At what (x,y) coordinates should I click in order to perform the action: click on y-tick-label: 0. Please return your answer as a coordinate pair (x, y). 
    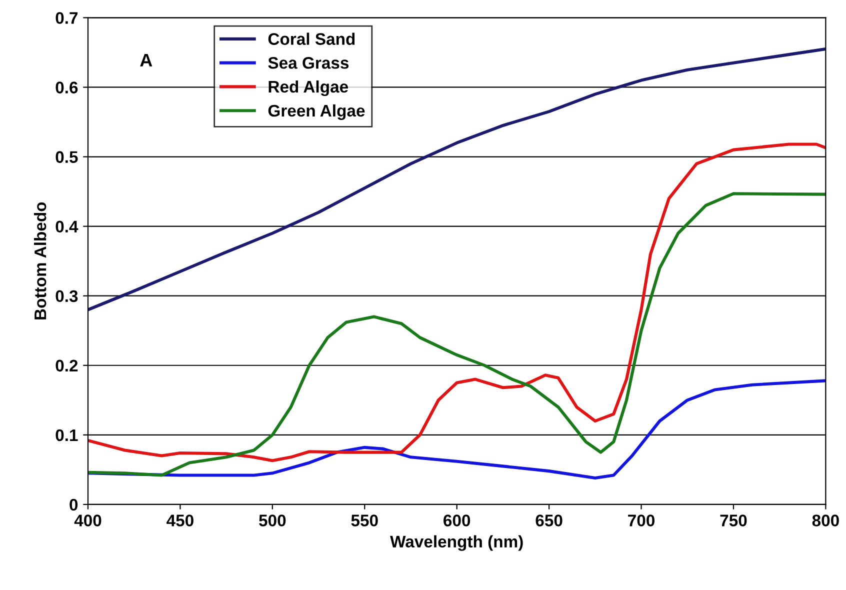
    Looking at the image, I should click on (74, 504).